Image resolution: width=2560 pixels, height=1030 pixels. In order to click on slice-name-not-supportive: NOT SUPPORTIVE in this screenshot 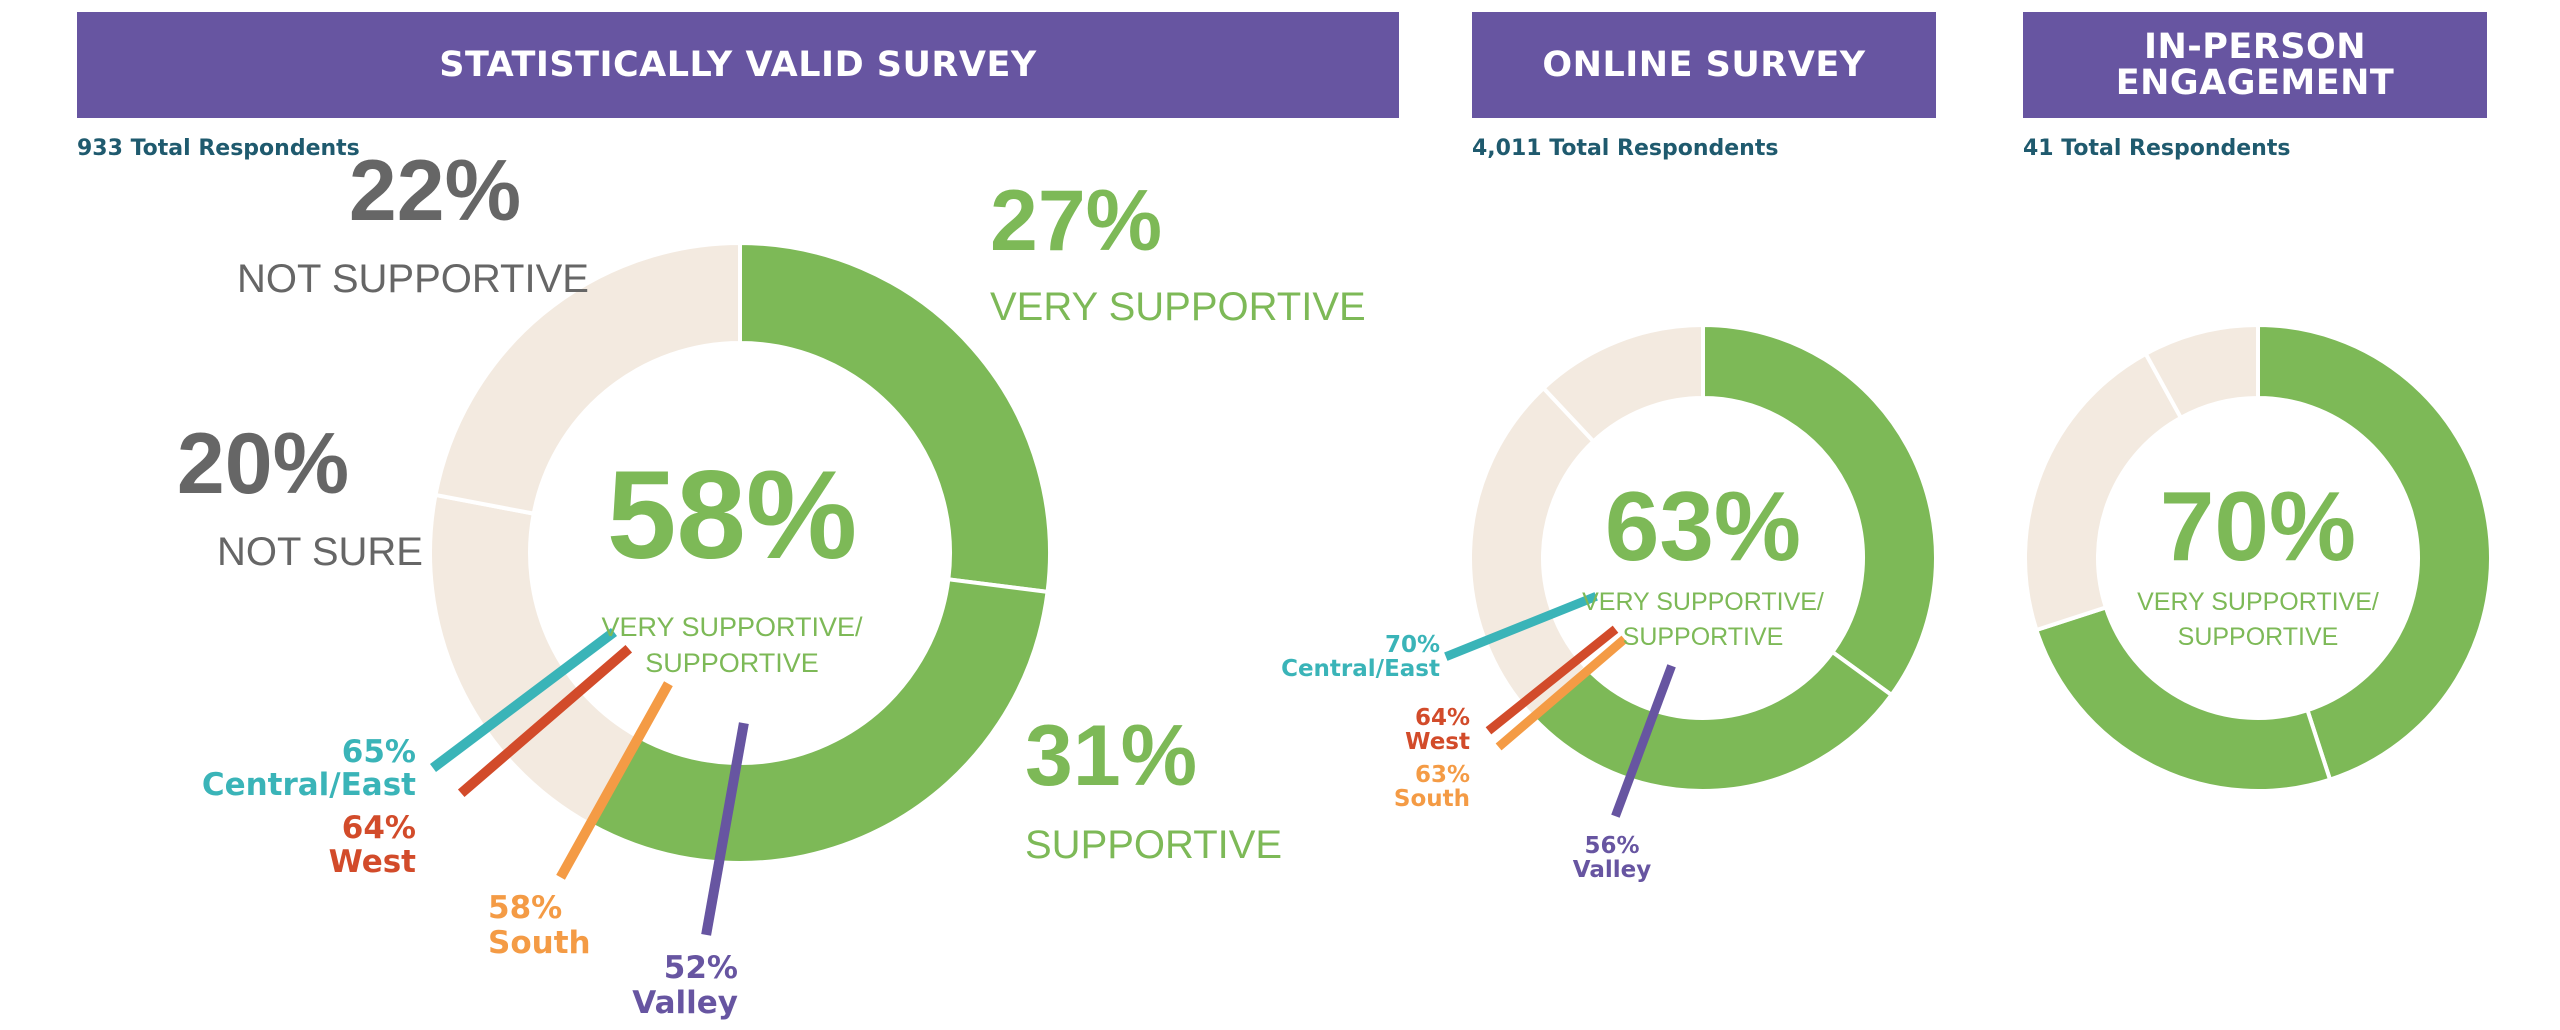, I will do `click(413, 279)`.